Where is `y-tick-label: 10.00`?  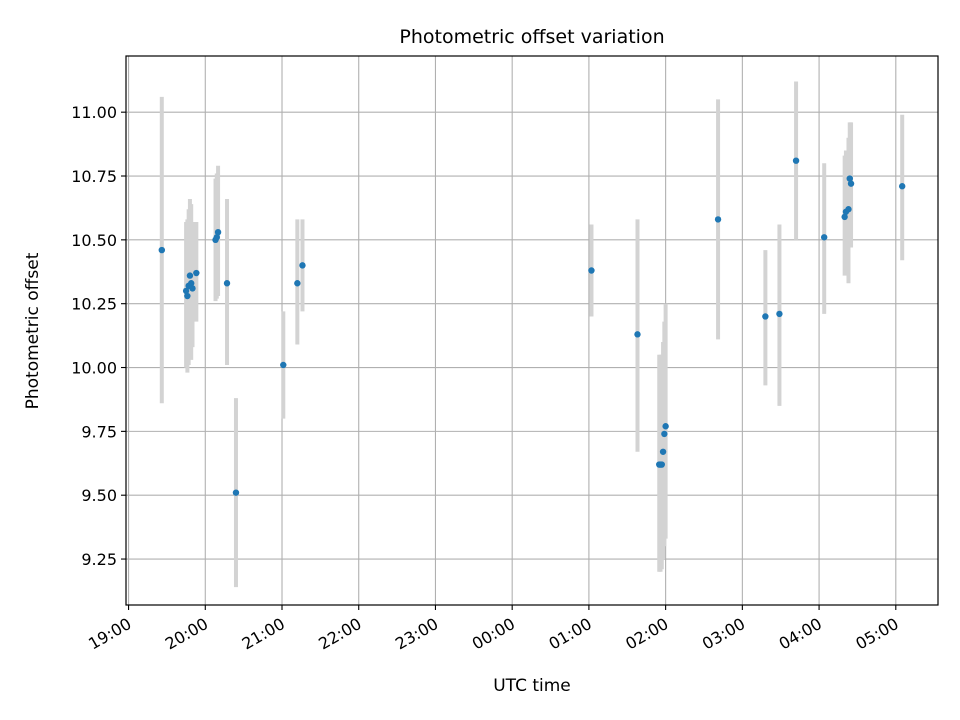
y-tick-label: 10.00 is located at coordinates (94, 368).